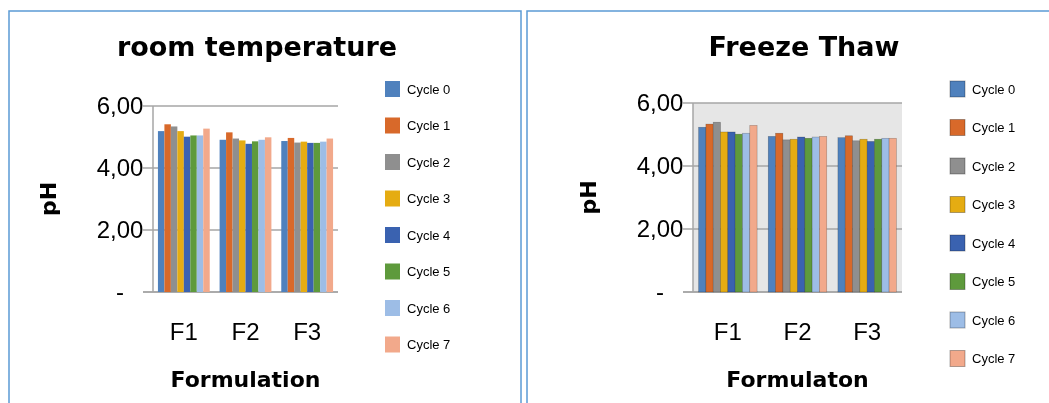 The image size is (1049, 403). What do you see at coordinates (797, 379) in the screenshot?
I see `x-axis-title: Formulaton` at bounding box center [797, 379].